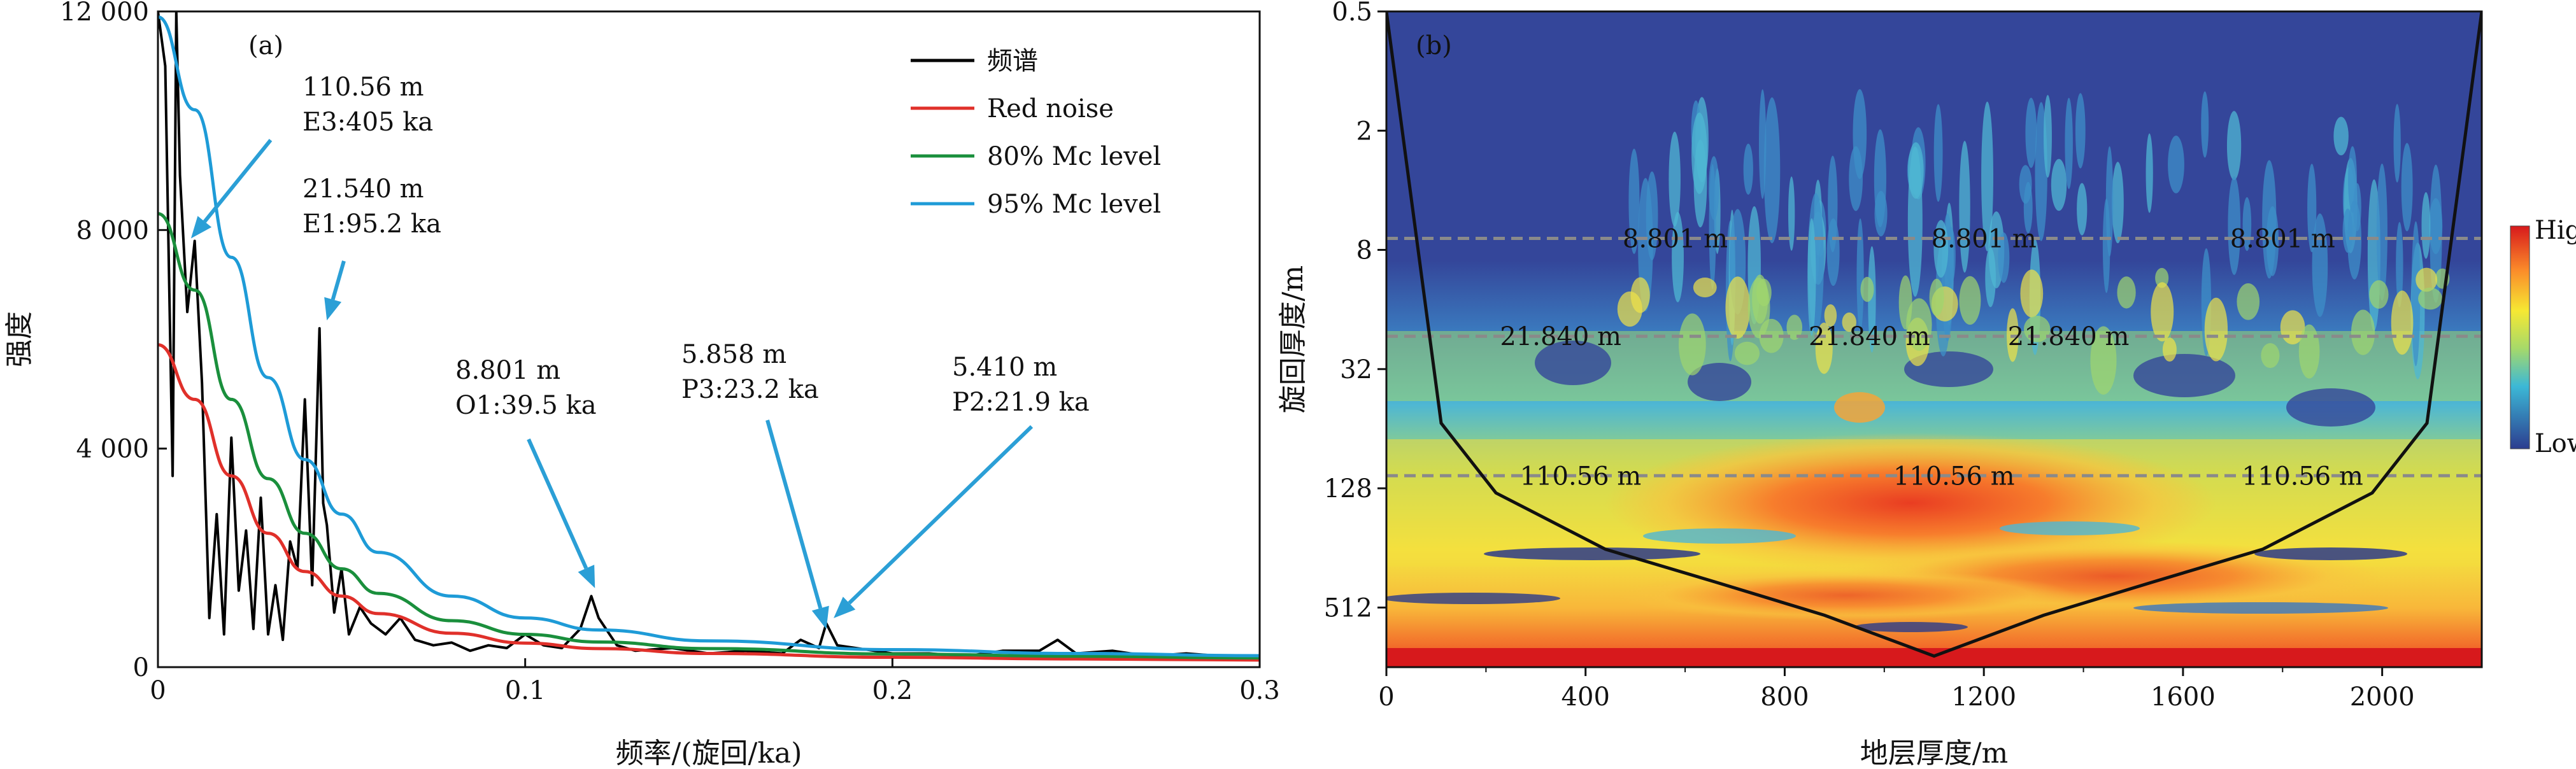 This screenshot has width=2576, height=769. I want to click on x-axis-label-a: 频率/(旋回/ka), so click(709, 753).